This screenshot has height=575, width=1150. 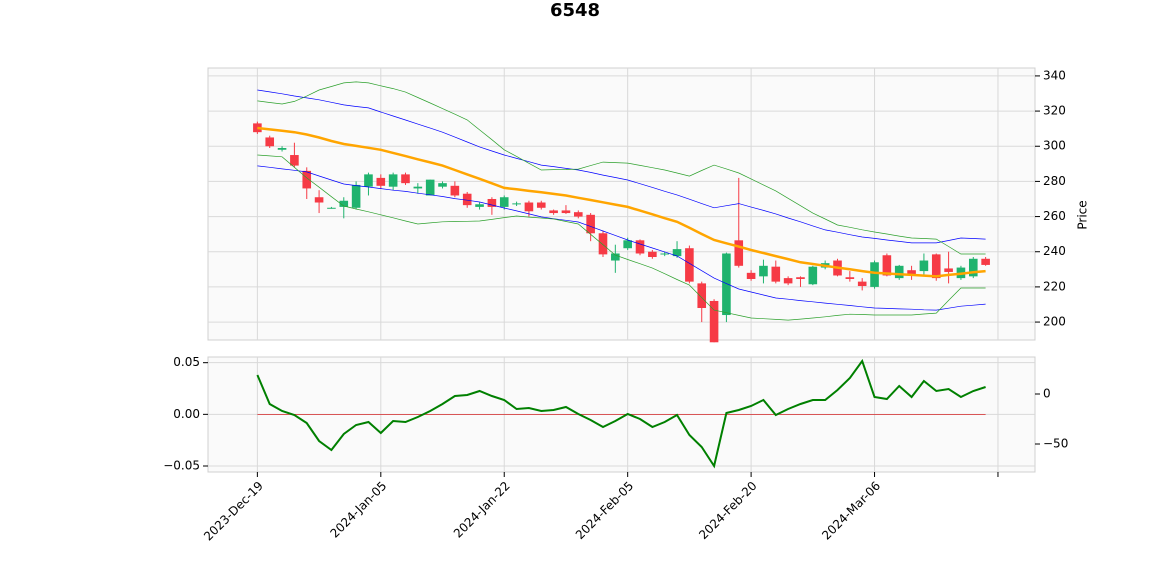 I want to click on y-tick-label: 320, so click(x=1054, y=111).